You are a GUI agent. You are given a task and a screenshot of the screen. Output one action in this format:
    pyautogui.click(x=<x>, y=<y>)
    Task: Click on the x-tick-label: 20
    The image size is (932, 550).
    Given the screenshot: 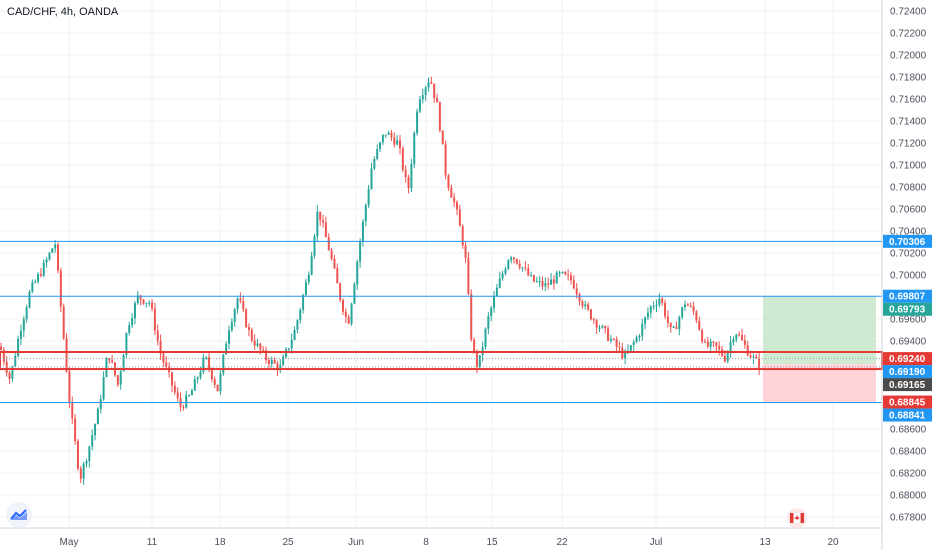 What is the action you would take?
    pyautogui.click(x=833, y=542)
    